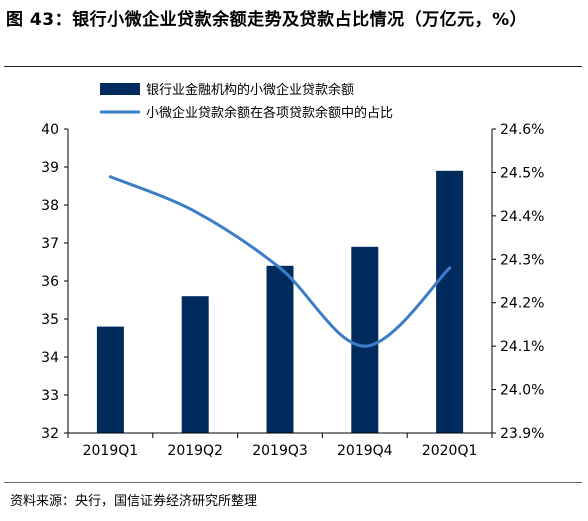  What do you see at coordinates (522, 130) in the screenshot?
I see `right-tick-label: 24.6%` at bounding box center [522, 130].